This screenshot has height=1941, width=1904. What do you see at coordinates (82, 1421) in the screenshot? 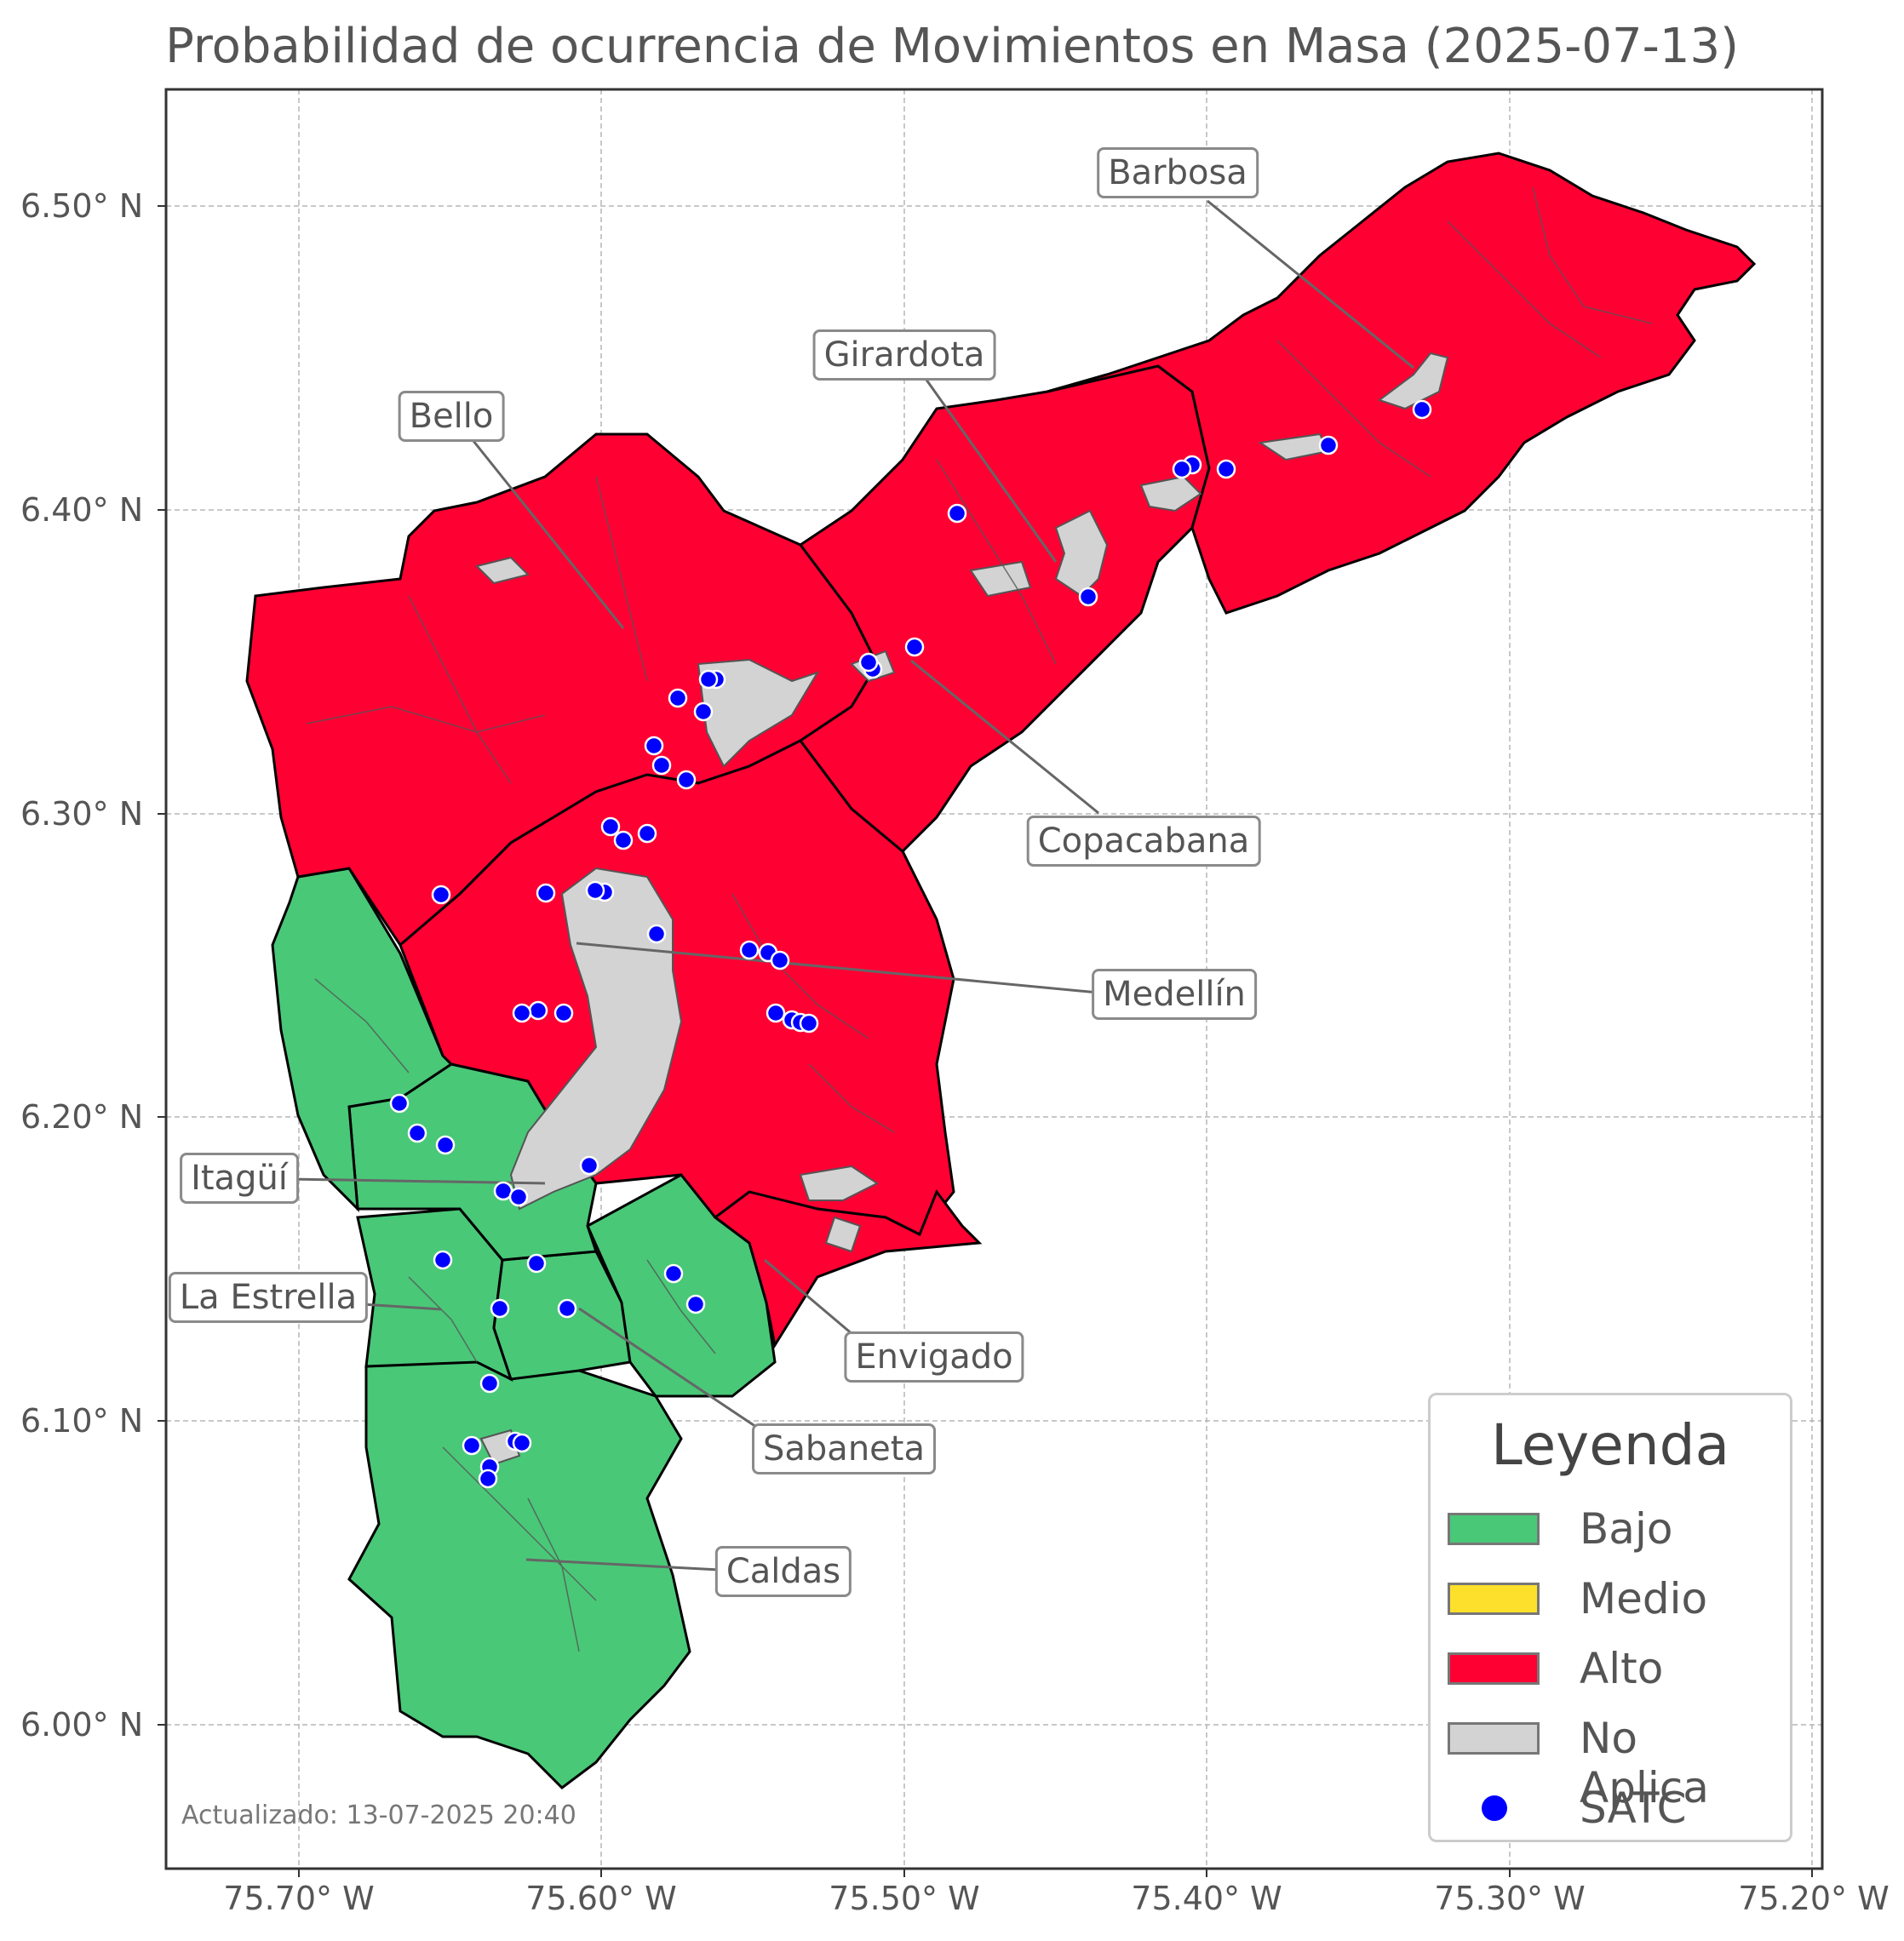
I see `lat-tick-label: 6.10° N` at bounding box center [82, 1421].